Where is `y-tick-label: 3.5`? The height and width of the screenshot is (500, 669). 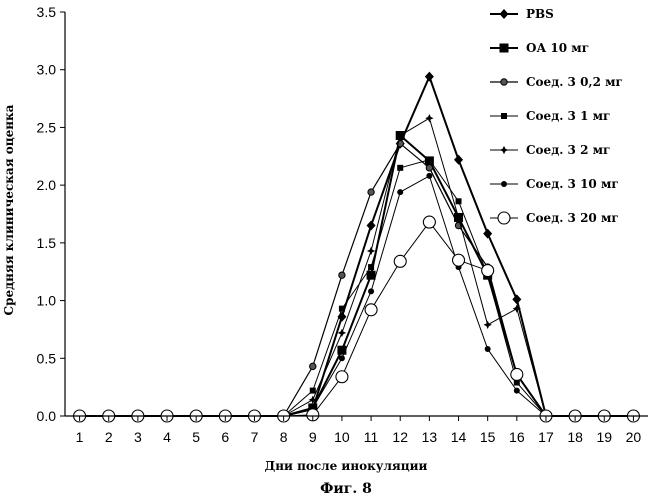
y-tick-label: 3.5 is located at coordinates (47, 12).